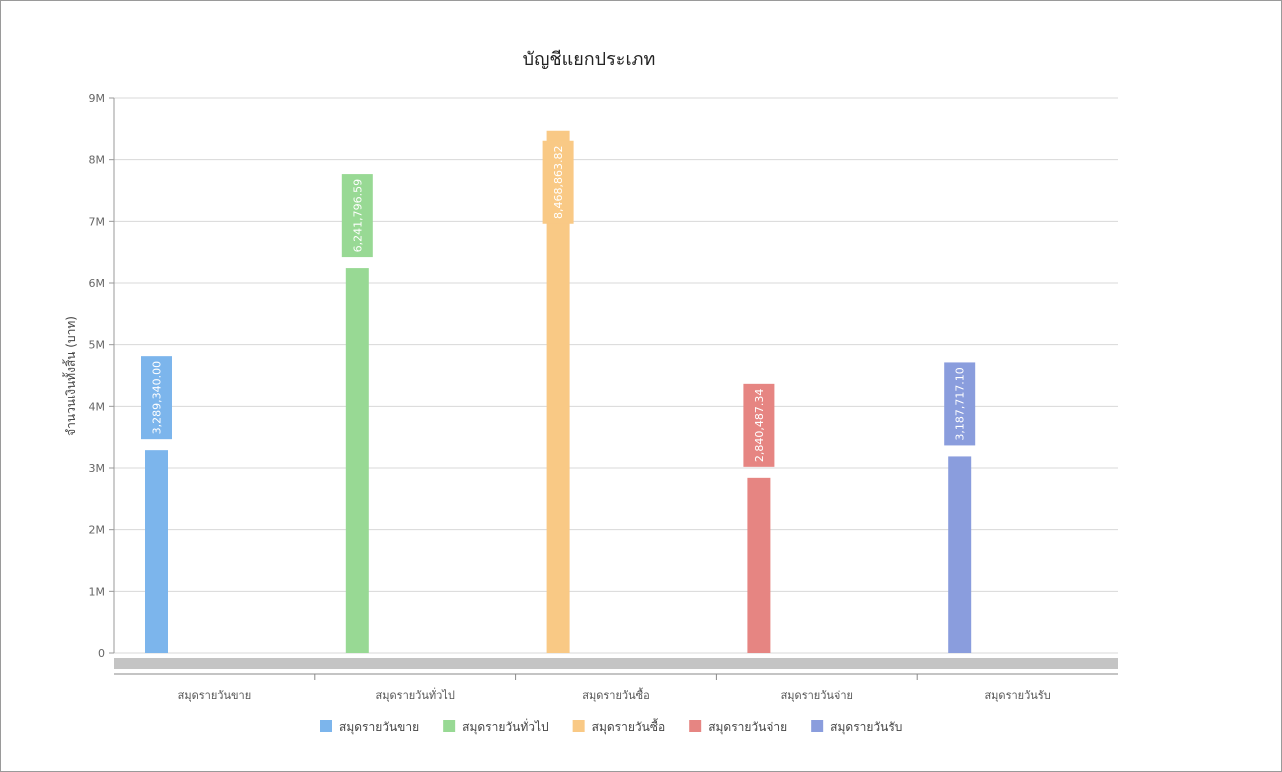 This screenshot has height=772, width=1282. Describe the element at coordinates (214, 695) in the screenshot. I see `x-tick-label-1: สมุดรายวันขาย` at that location.